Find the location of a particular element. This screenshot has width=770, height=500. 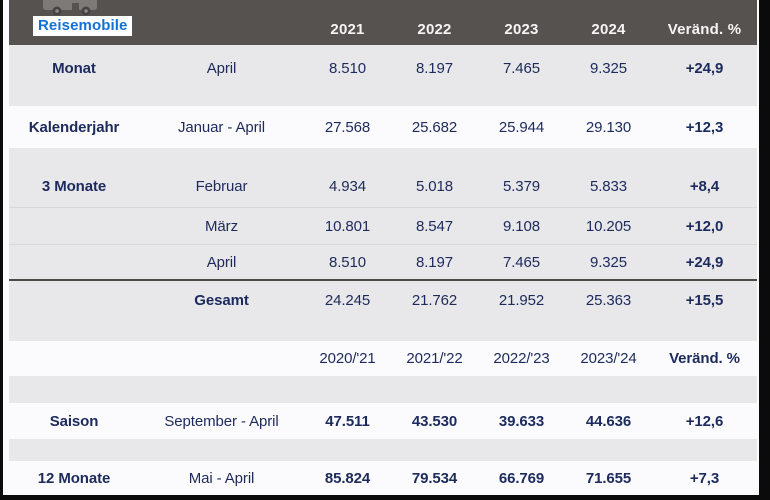

row-value: 44.636 is located at coordinates (608, 421).